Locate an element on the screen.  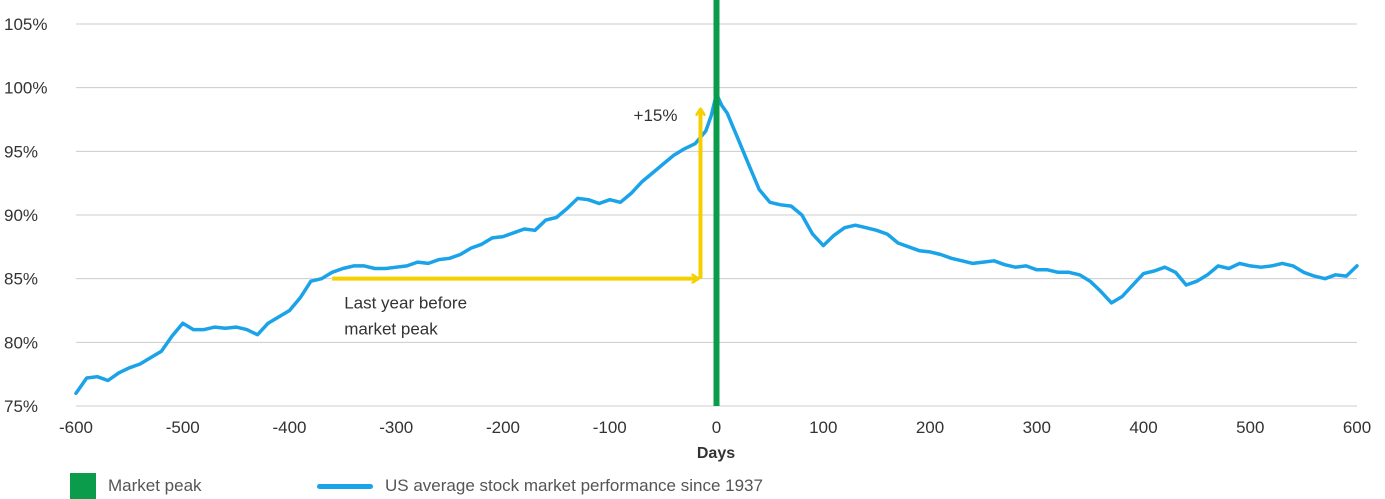
legend-label-market-peak: Market peak is located at coordinates (155, 485).